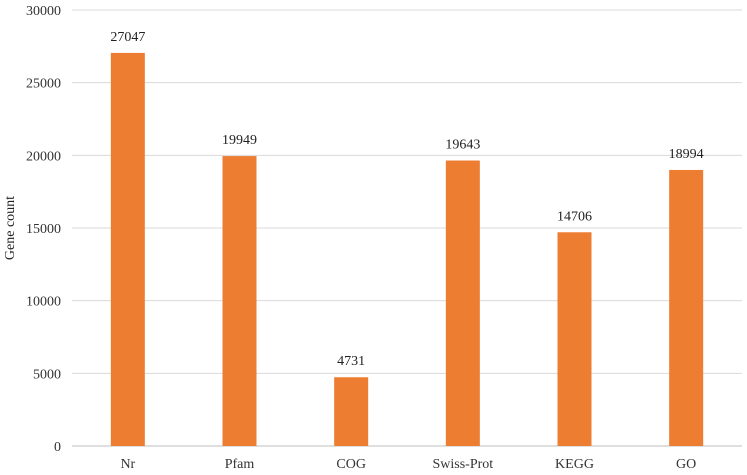 Image resolution: width=747 pixels, height=475 pixels. Describe the element at coordinates (240, 464) in the screenshot. I see `x-tick-label: Pfam` at that location.